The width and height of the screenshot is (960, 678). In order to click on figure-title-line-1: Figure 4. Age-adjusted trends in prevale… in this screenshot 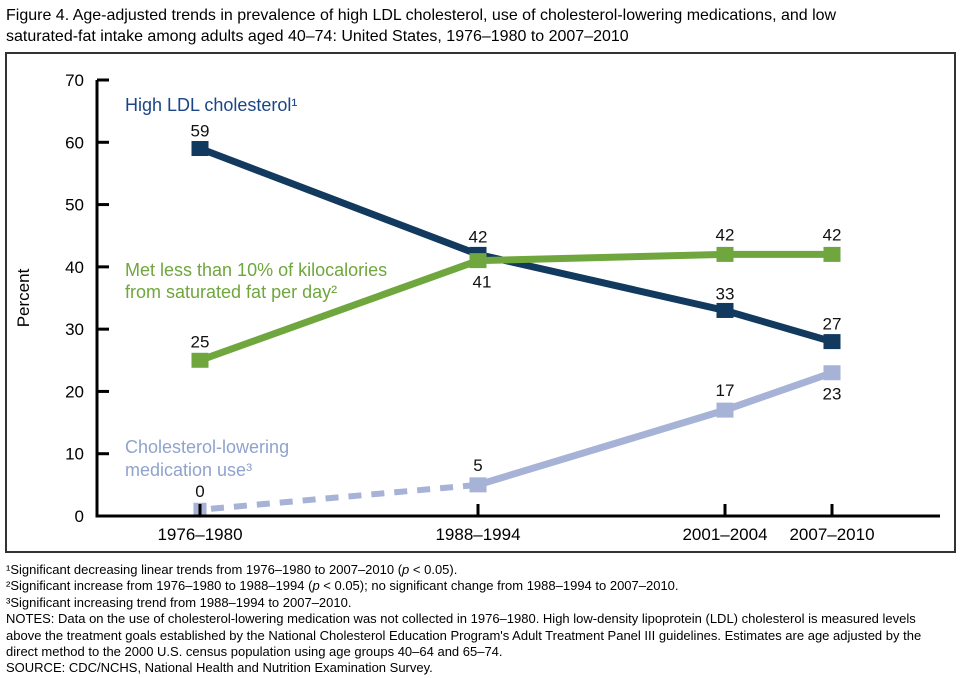, I will do `click(421, 15)`.